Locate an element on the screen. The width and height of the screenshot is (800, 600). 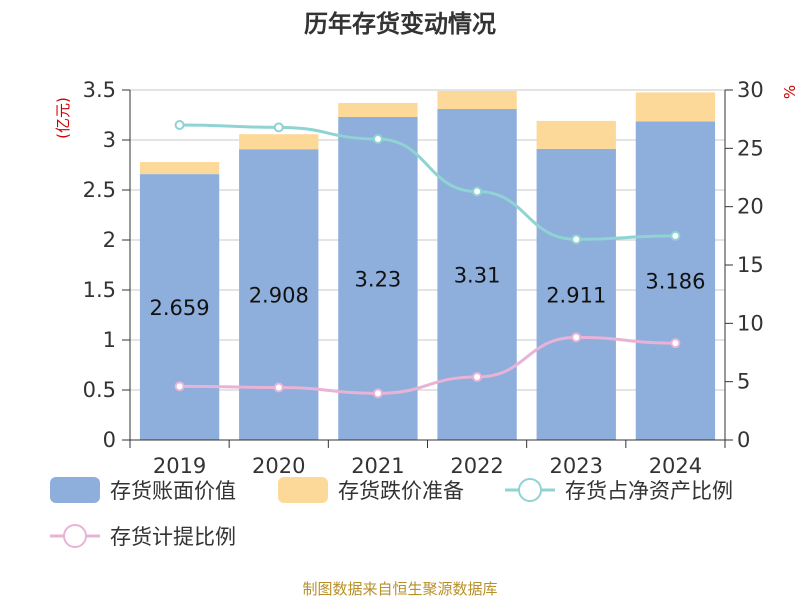
y-left-tick-label: 2 is located at coordinates (109, 240).